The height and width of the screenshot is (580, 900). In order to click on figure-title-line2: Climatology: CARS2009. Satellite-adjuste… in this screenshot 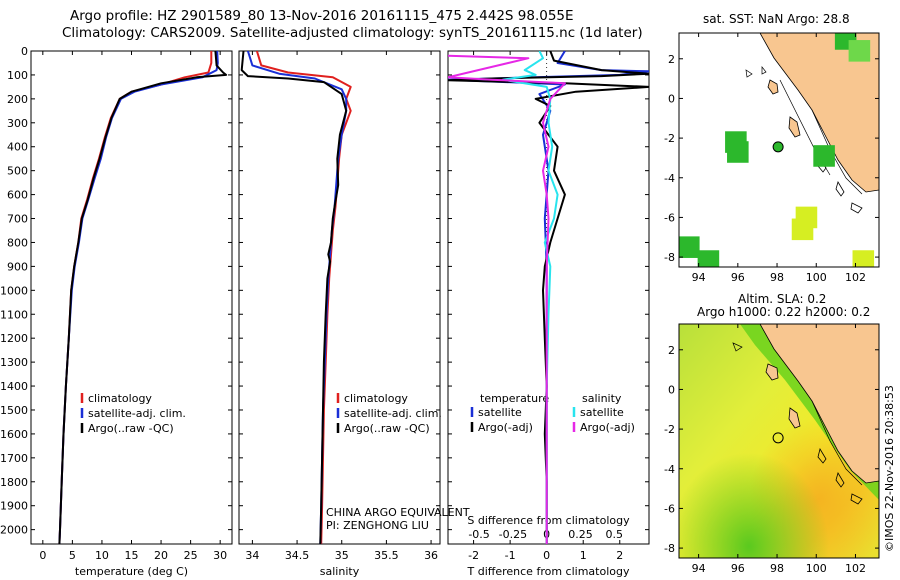, I will do `click(352, 33)`.